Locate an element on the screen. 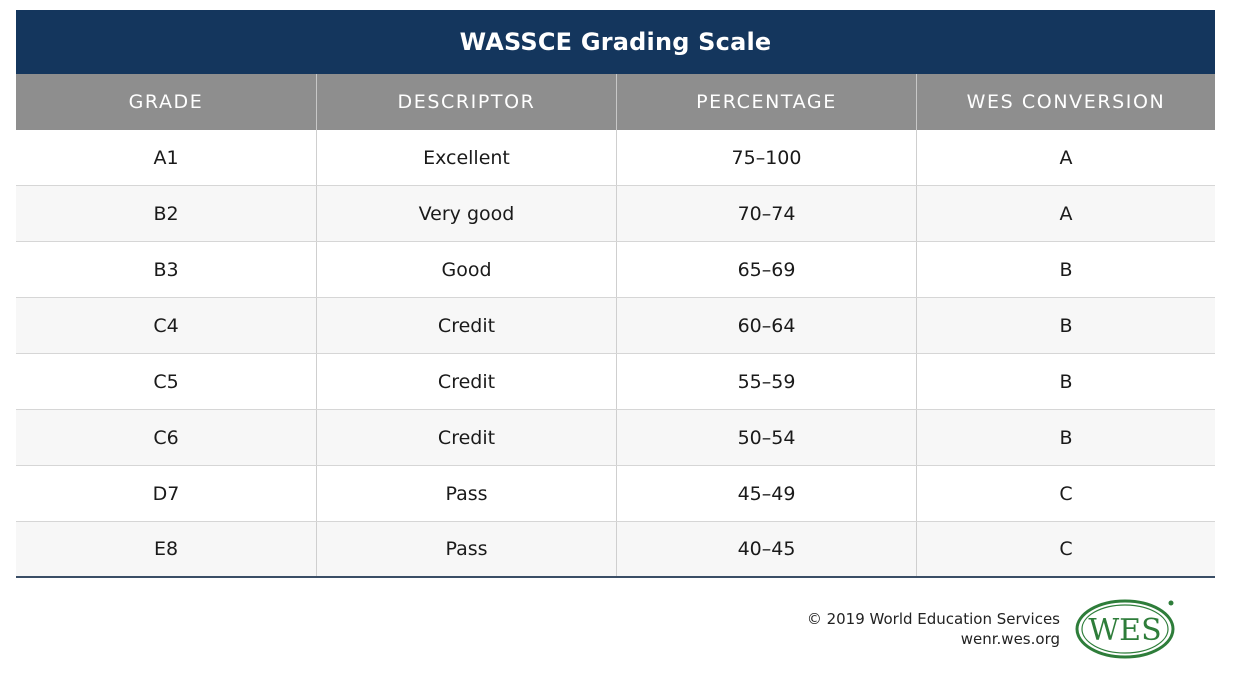 This screenshot has height=678, width=1238. logo-text: WES is located at coordinates (1124, 630).